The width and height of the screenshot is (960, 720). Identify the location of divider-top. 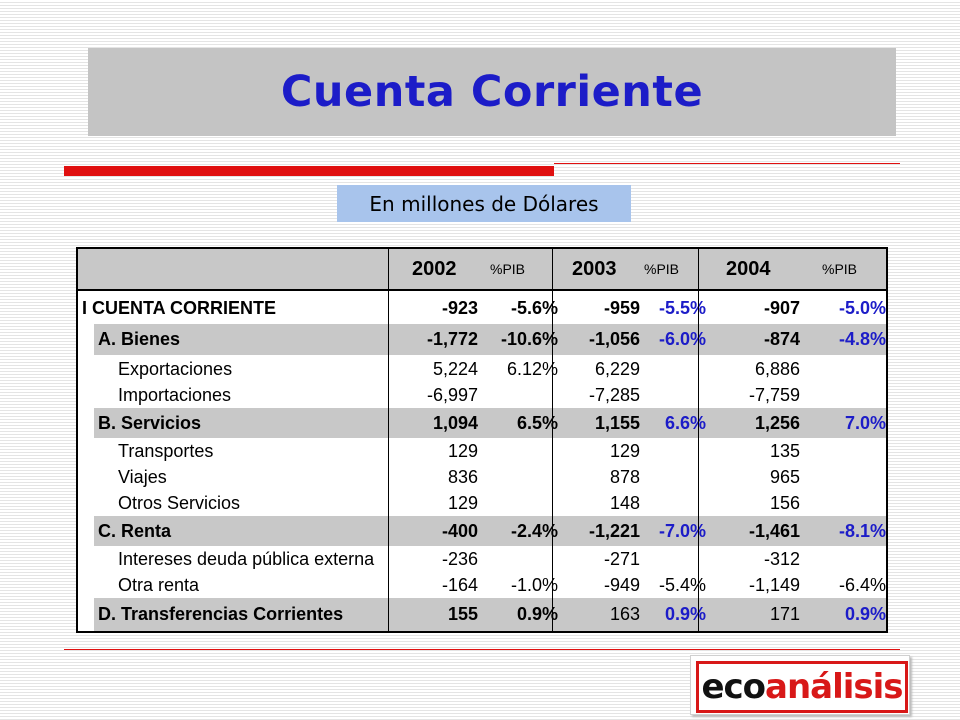
(727, 163).